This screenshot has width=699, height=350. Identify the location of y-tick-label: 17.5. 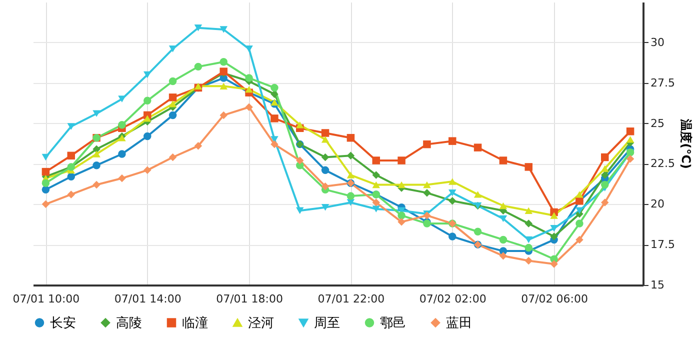
(662, 245).